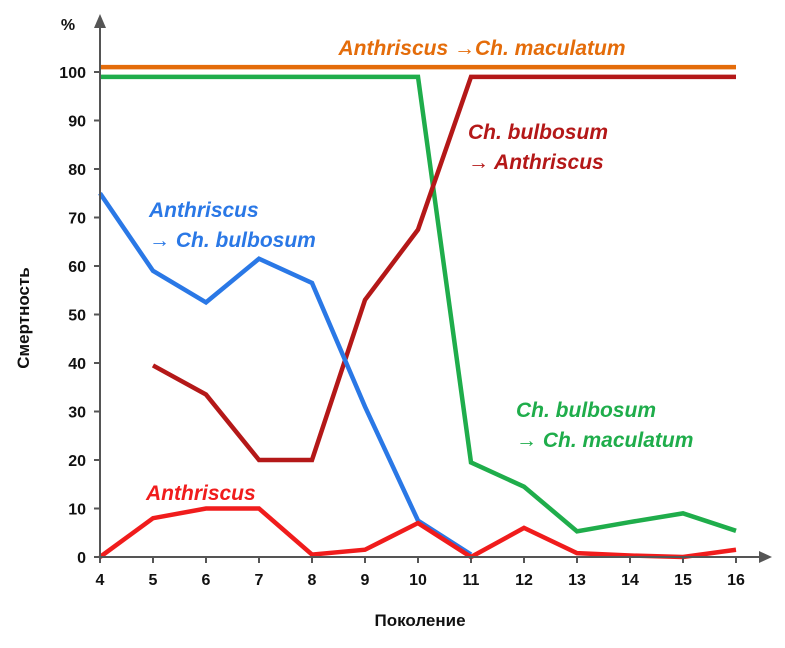  Describe the element at coordinates (77, 364) in the screenshot. I see `y-tick-label: 40` at that location.